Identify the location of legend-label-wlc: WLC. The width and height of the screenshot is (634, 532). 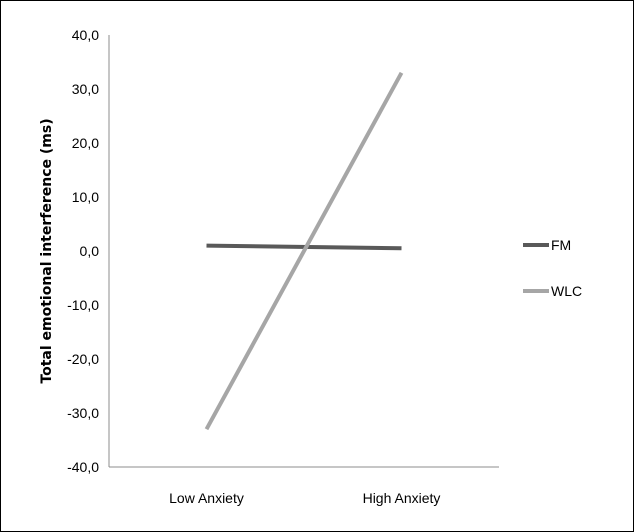
(566, 291).